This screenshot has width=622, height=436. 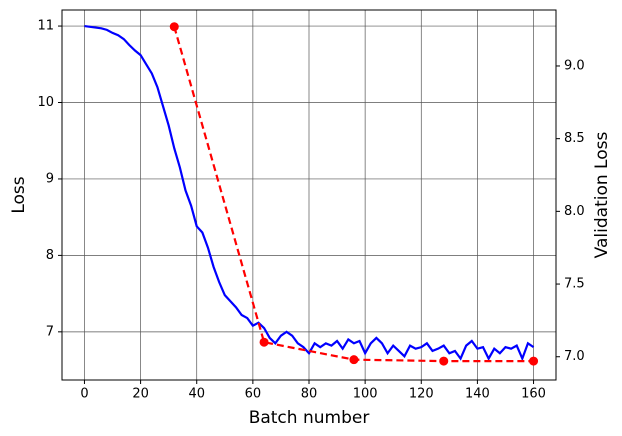 I want to click on y-tick-label: 11, so click(x=45, y=26).